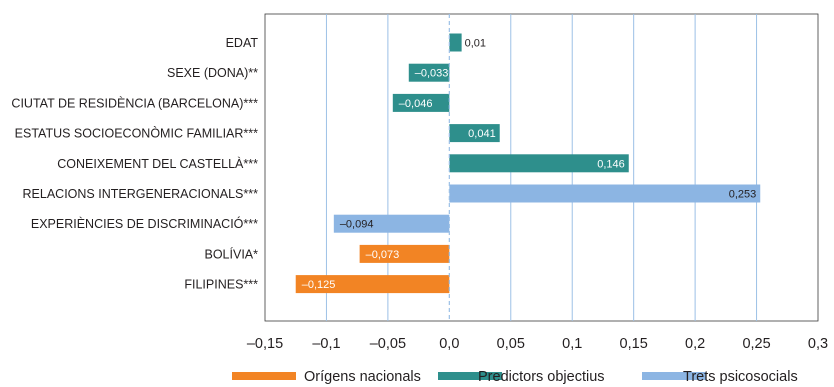  Describe the element at coordinates (740, 377) in the screenshot. I see `legend-label: Trets psicosocials` at that location.